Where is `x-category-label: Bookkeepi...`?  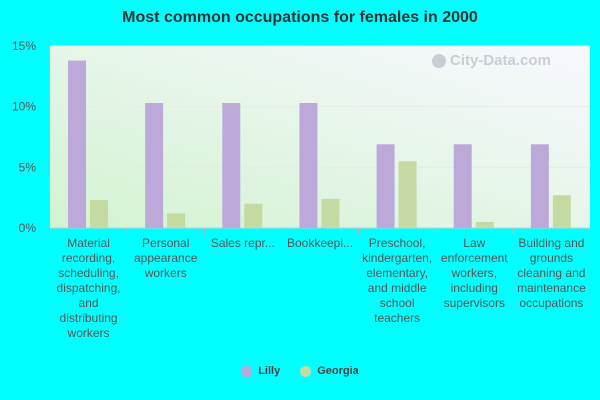 x-category-label: Bookkeepi... is located at coordinates (320, 243).